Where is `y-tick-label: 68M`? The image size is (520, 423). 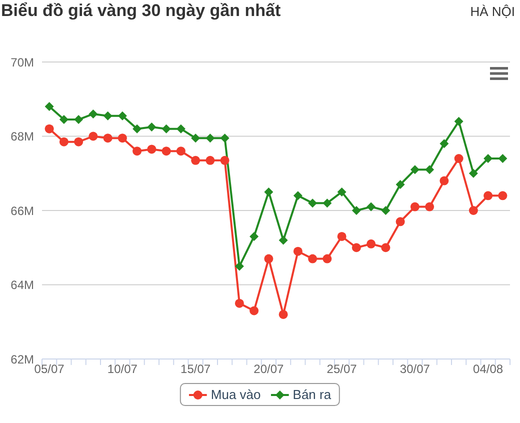 y-tick-label: 68M is located at coordinates (22, 137).